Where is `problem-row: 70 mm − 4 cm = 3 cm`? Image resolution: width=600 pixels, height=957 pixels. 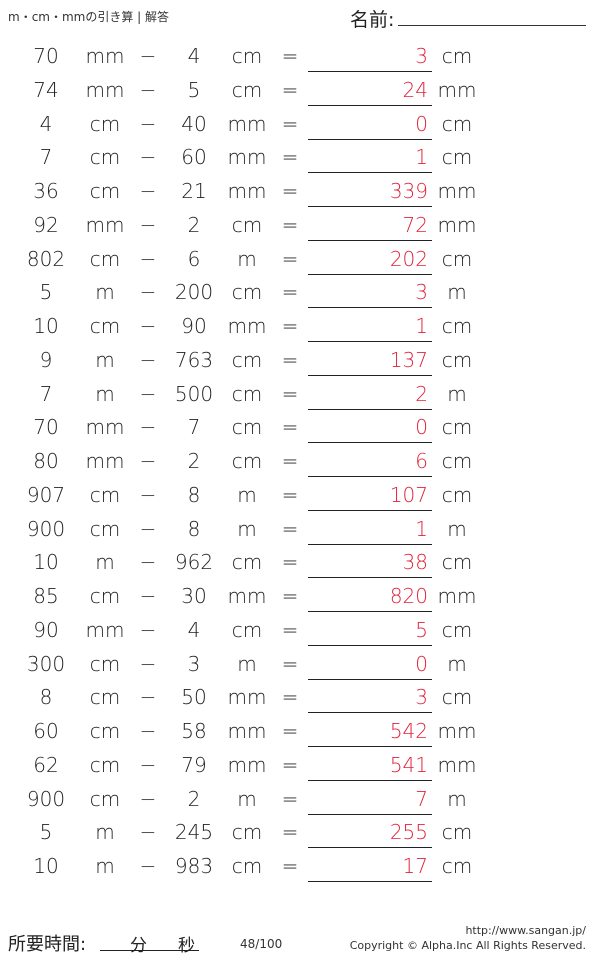 problem-row: 70 mm − 4 cm = 3 cm is located at coordinates (300, 56).